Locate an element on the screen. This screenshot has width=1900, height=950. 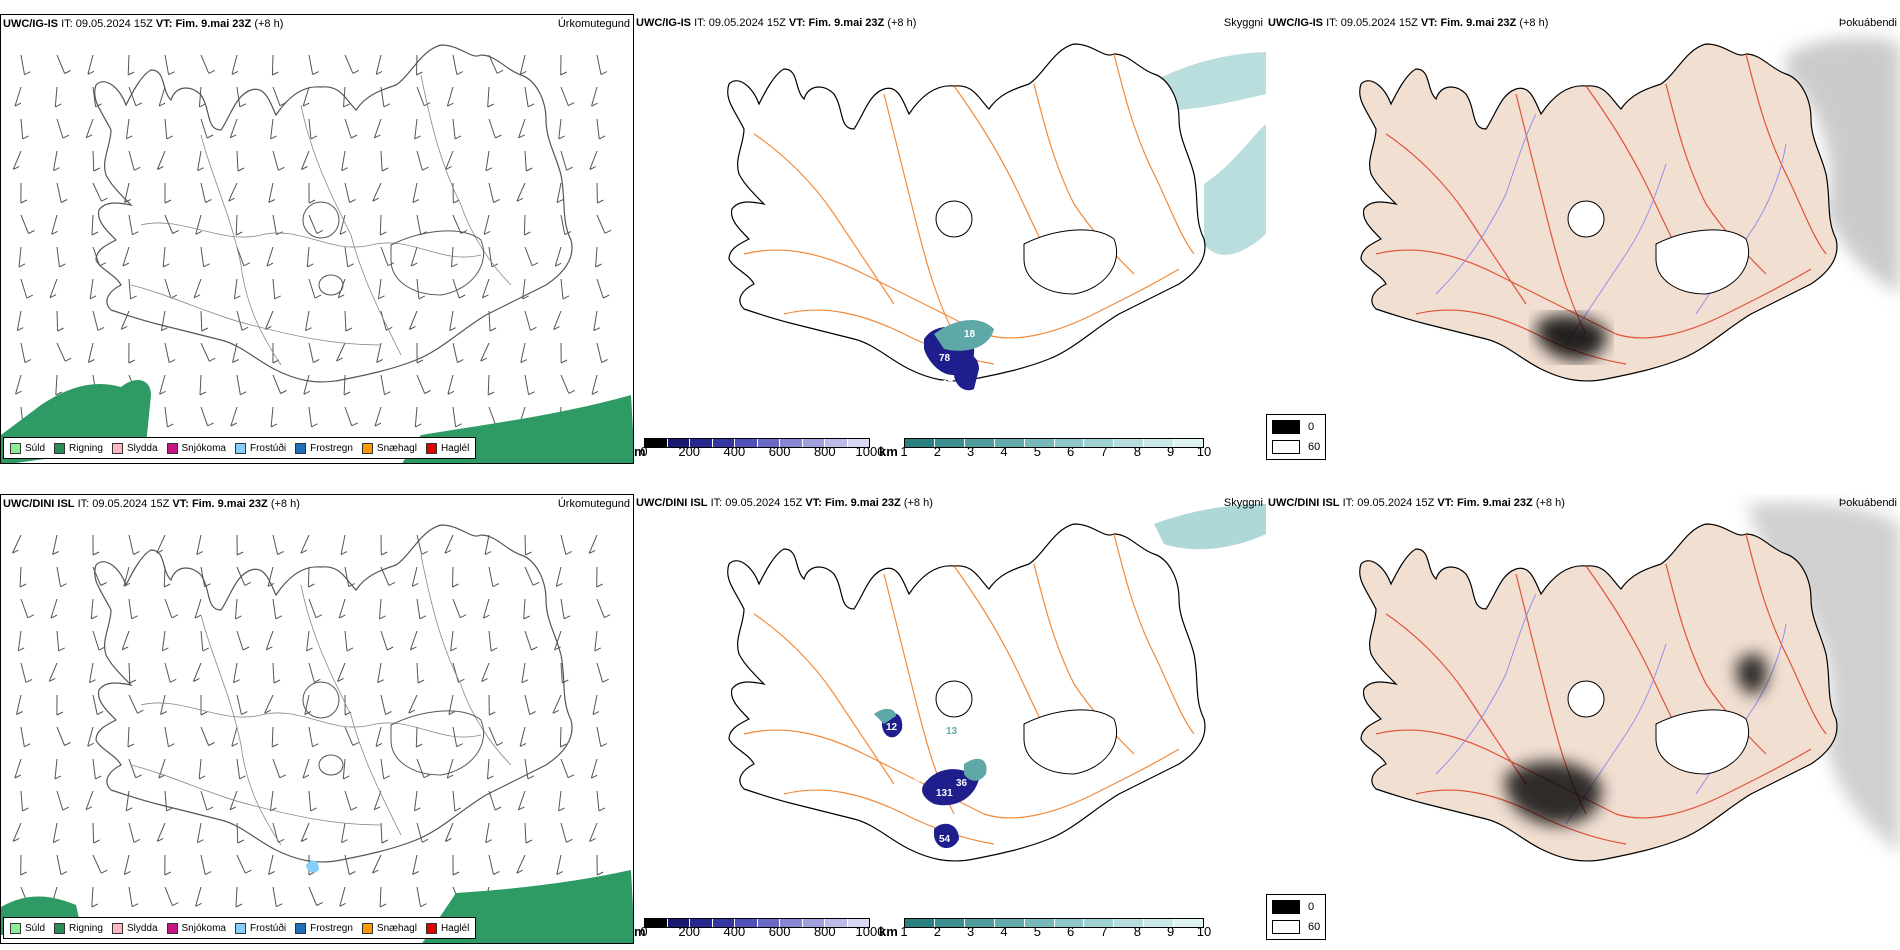
ceiling-label: 13 is located at coordinates (952, 731).